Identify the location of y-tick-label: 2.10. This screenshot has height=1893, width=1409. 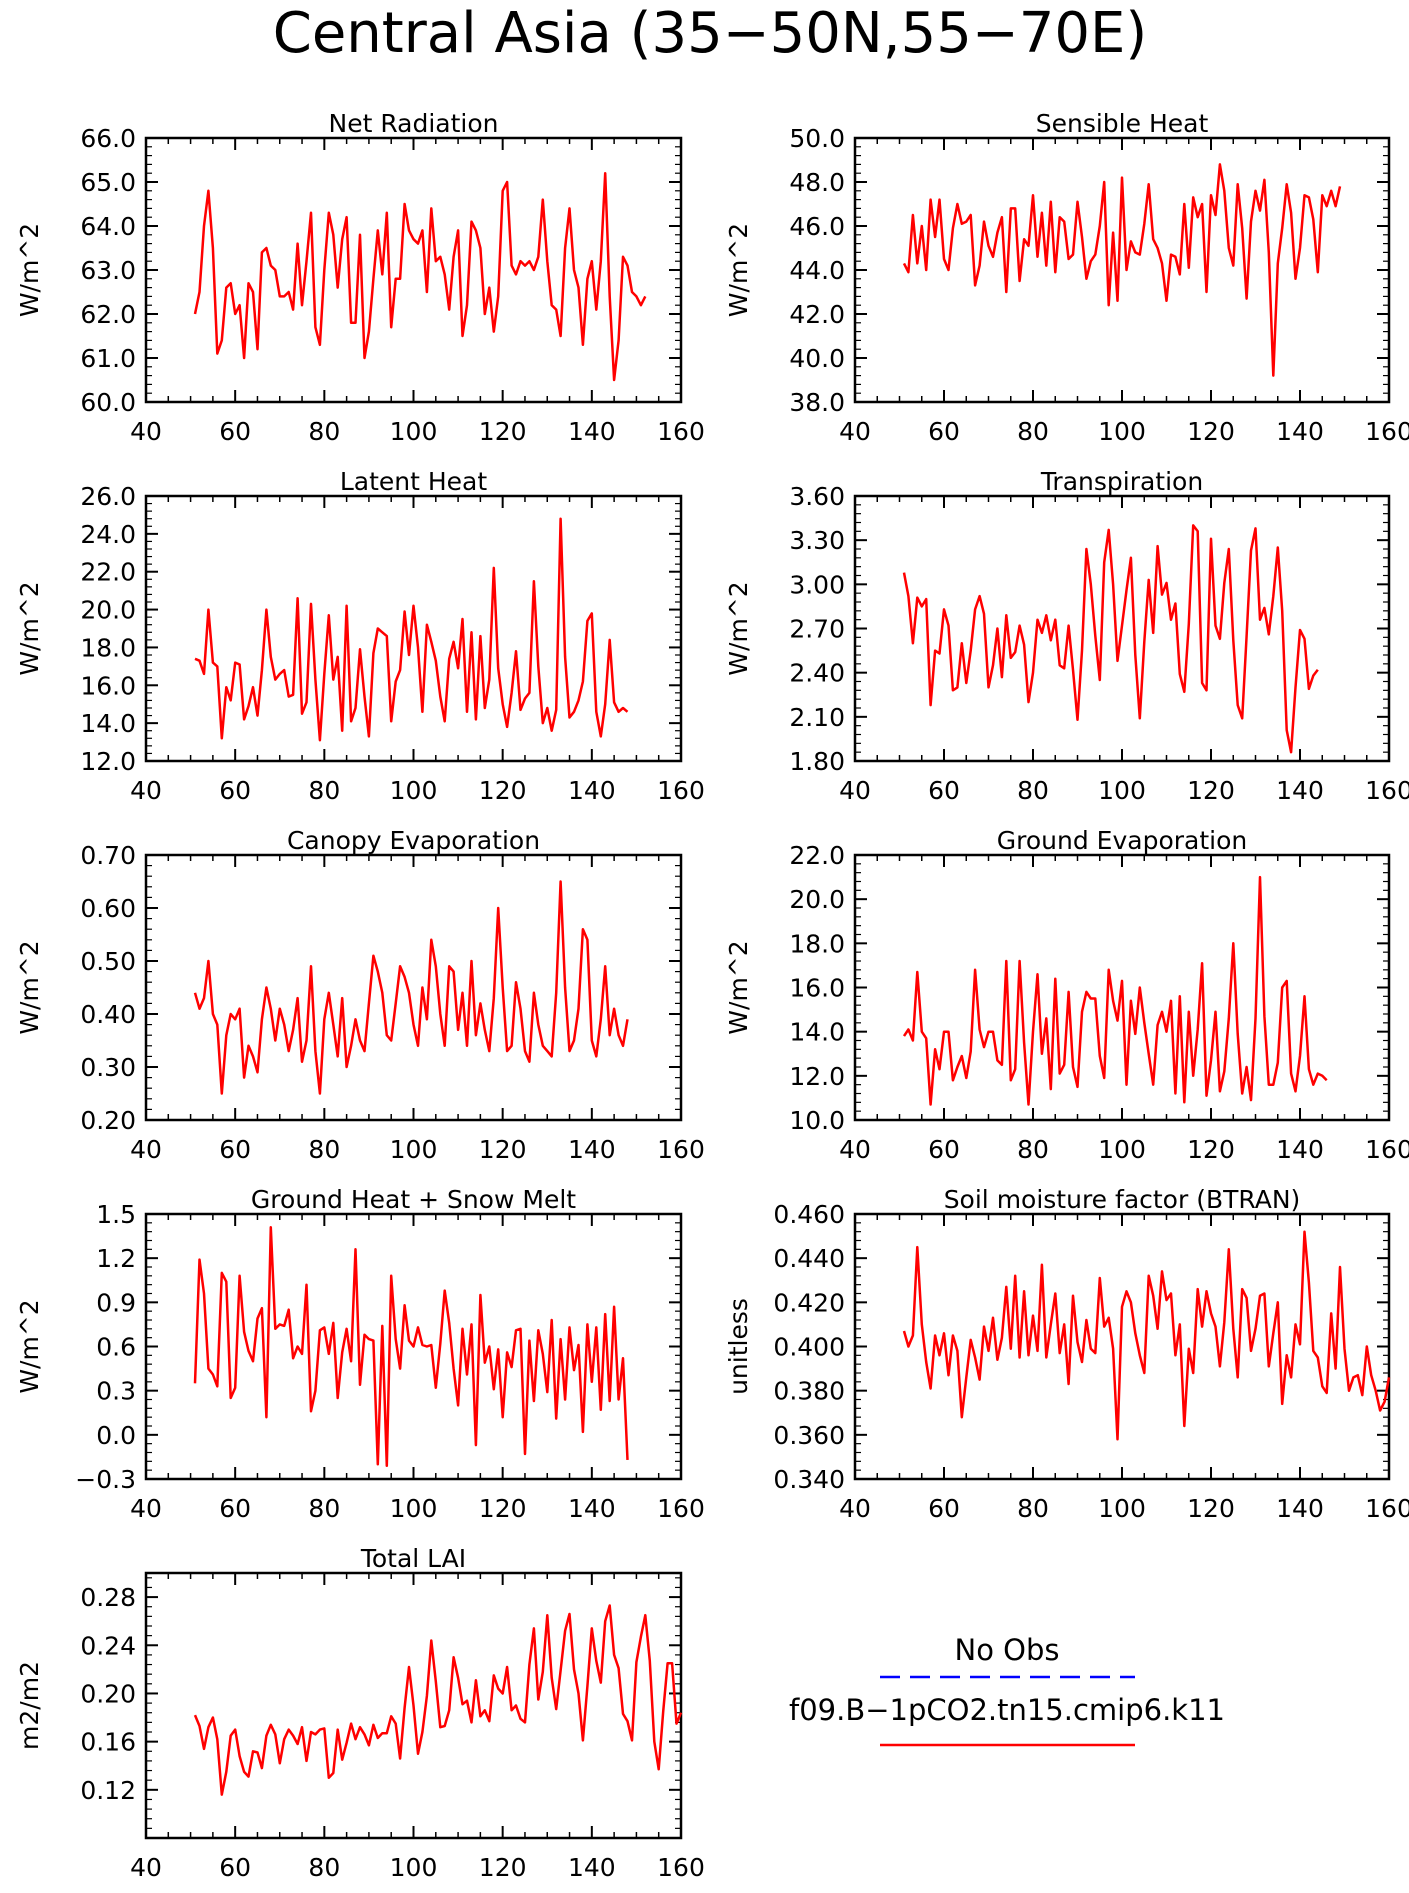
(817, 717).